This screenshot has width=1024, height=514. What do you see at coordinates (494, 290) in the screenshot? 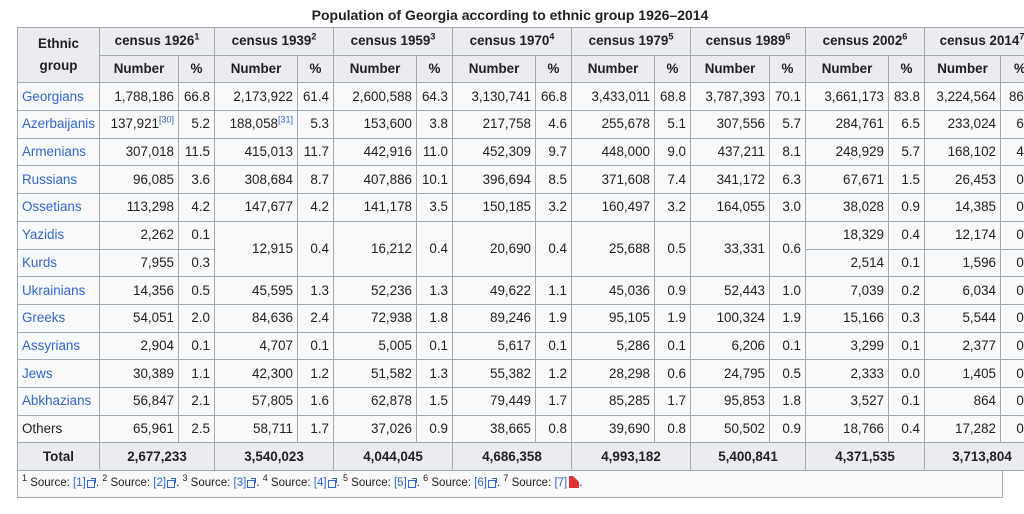
I see `population-number-cell: 49,622` at bounding box center [494, 290].